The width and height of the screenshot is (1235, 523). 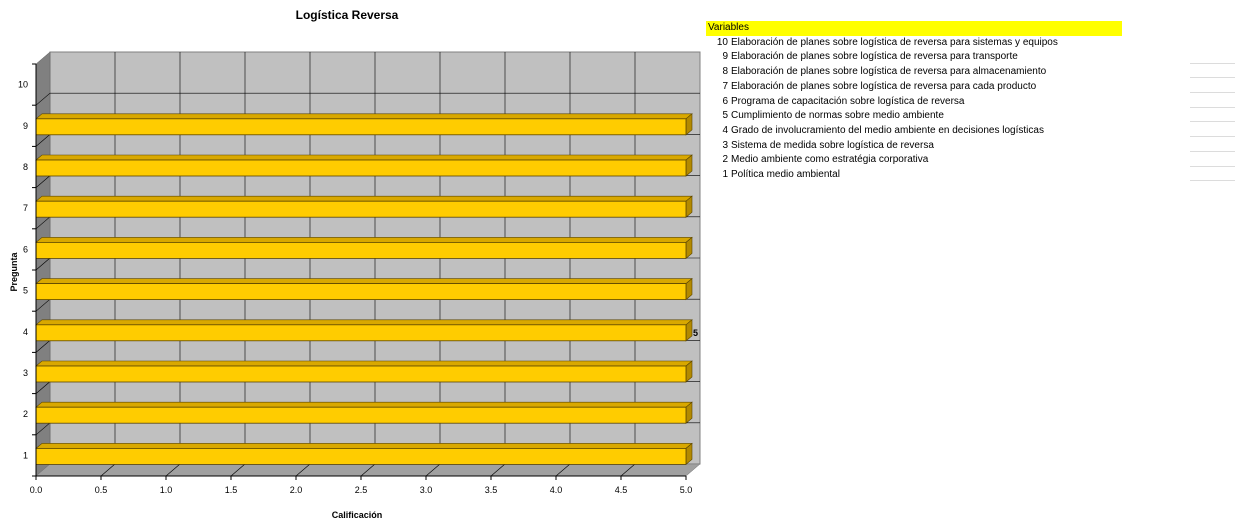 I want to click on legend-item-number: 2, so click(x=725, y=160).